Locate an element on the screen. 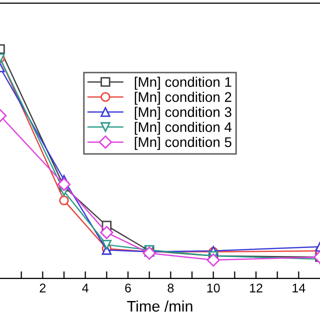 The width and height of the screenshot is (320, 320). legend-label: [Mn] condition 2 is located at coordinates (183, 98).